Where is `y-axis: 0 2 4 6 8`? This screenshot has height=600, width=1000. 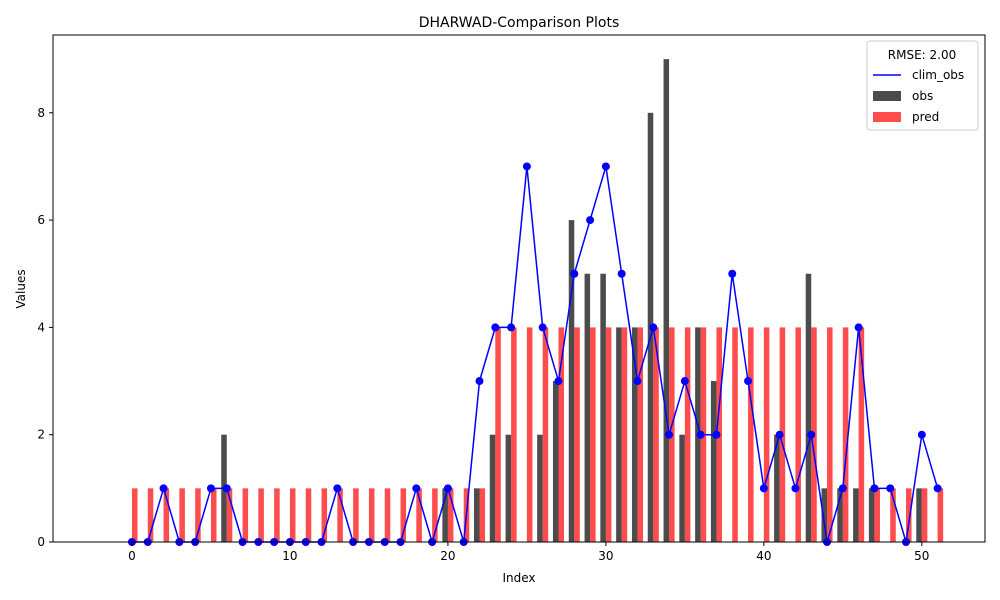
y-axis: 0 2 4 6 8 is located at coordinates (45, 327).